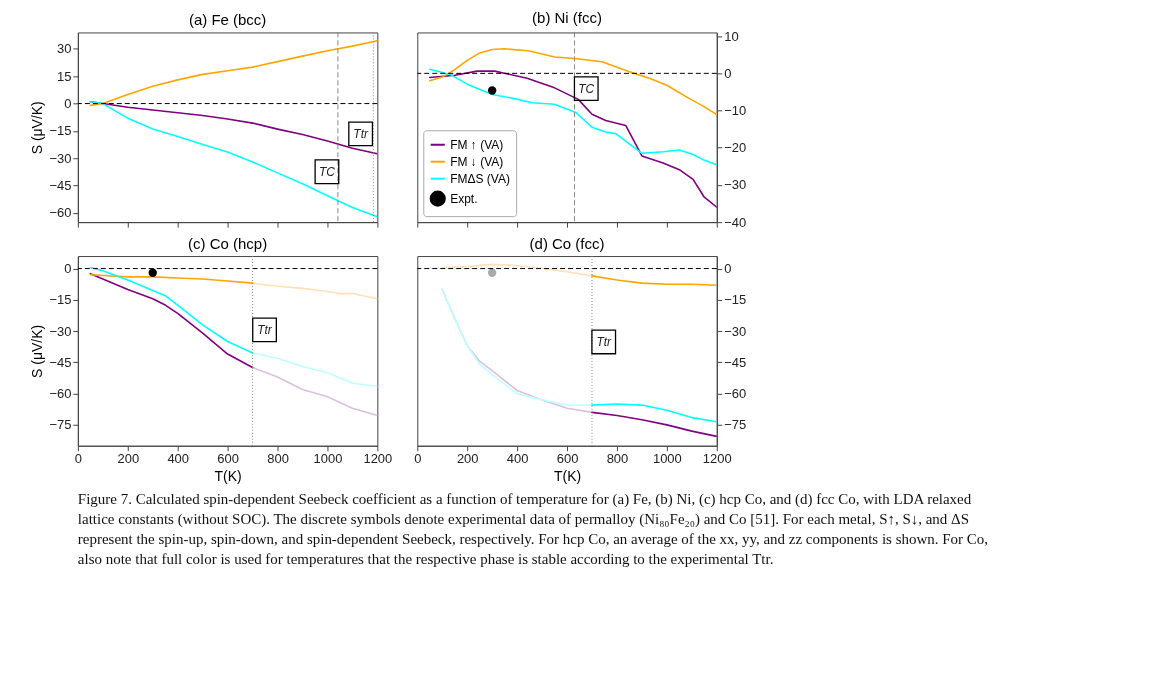 This screenshot has height=684, width=1167. What do you see at coordinates (480, 178) in the screenshot?
I see `legend-label: FMΔS (VA)` at bounding box center [480, 178].